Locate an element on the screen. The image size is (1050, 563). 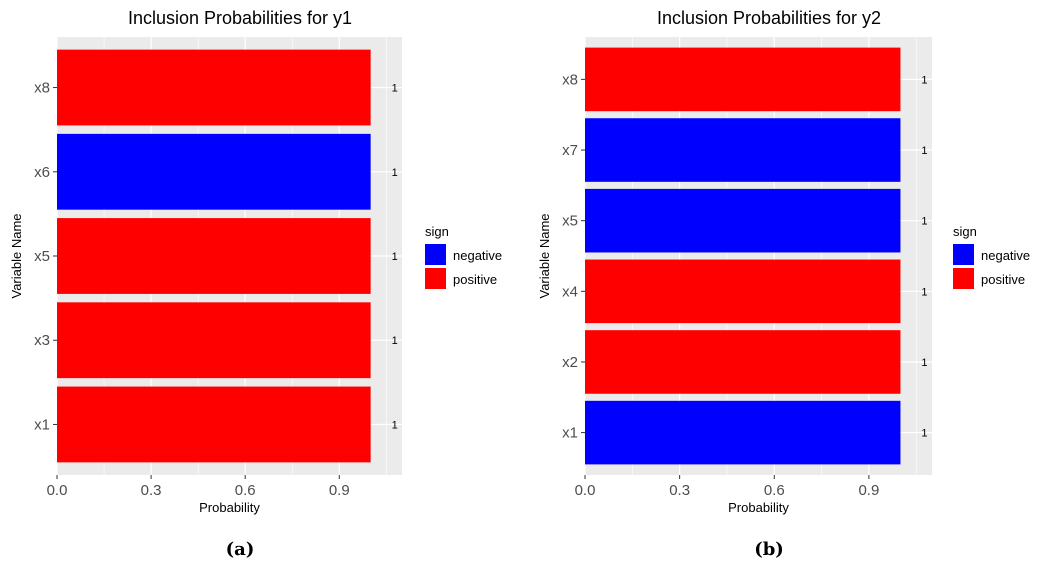
bar-x7 is located at coordinates (743, 150).